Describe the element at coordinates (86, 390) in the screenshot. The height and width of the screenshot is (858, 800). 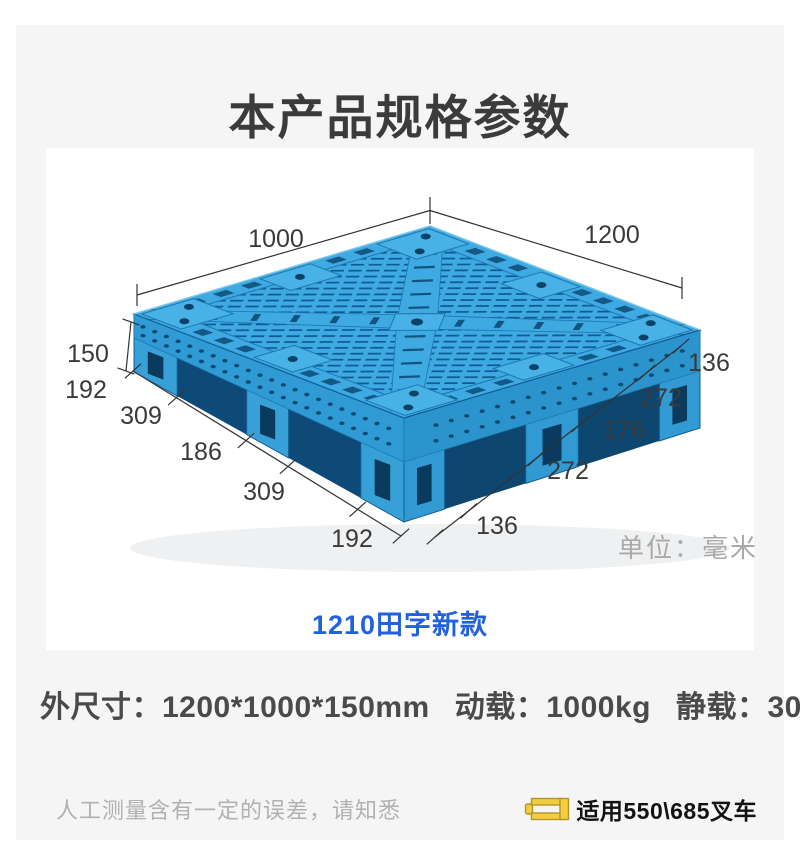
I see `dim-label-left-seg-0: 192` at that location.